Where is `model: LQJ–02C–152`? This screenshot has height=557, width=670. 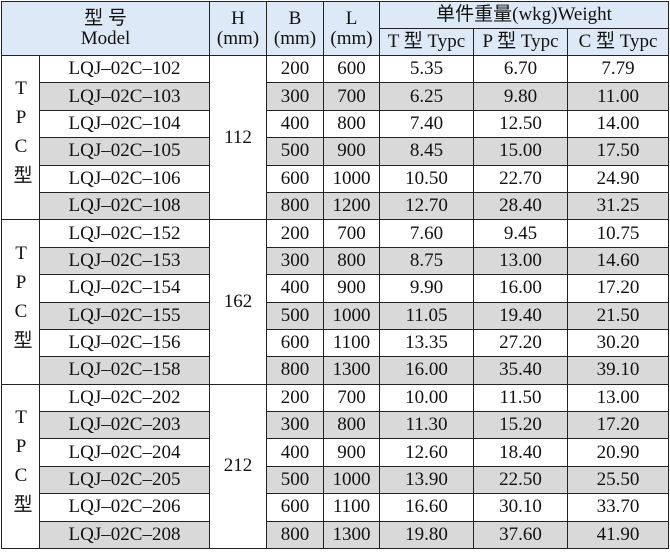
model: LQJ–02C–152 is located at coordinates (124, 233).